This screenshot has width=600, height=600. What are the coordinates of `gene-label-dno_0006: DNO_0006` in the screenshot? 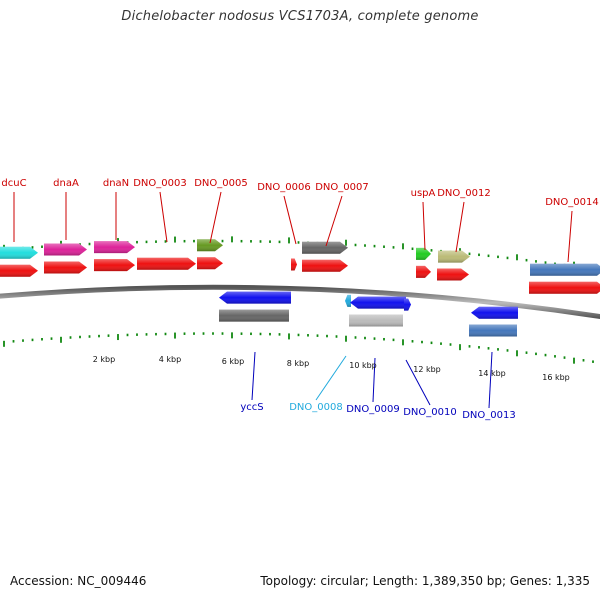 It's located at (284, 187).